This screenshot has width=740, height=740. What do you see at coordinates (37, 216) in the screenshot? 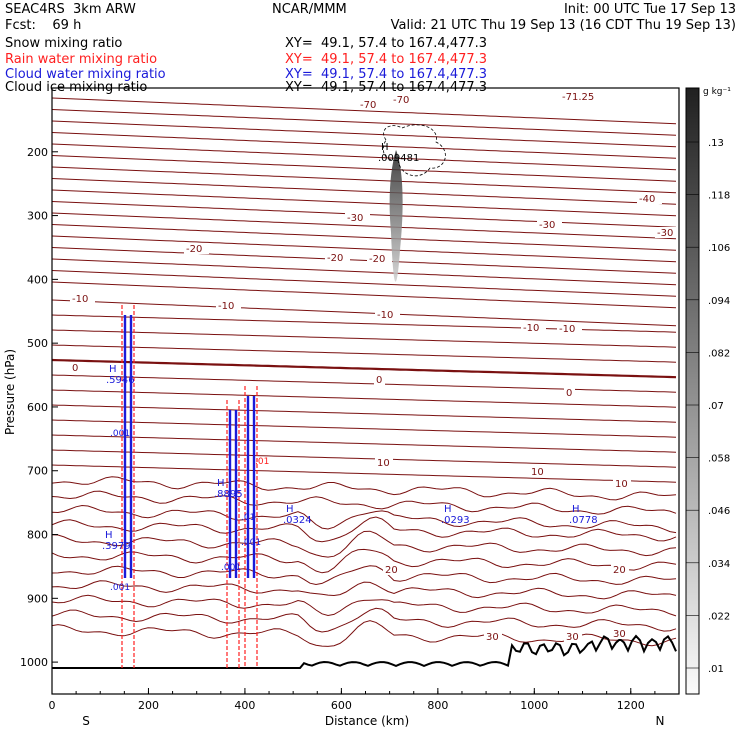
I see `y-tick-label: 300` at bounding box center [37, 216].